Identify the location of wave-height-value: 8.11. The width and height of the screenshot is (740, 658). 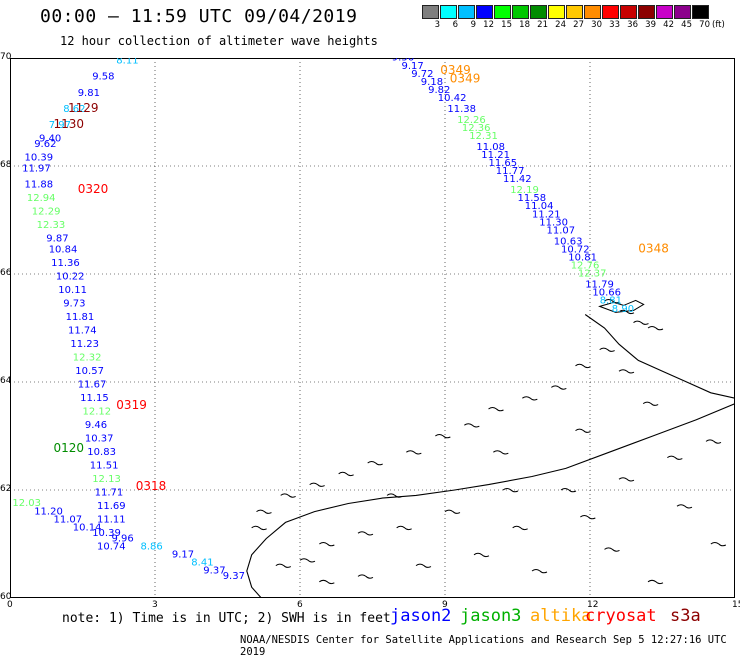
(127, 62).